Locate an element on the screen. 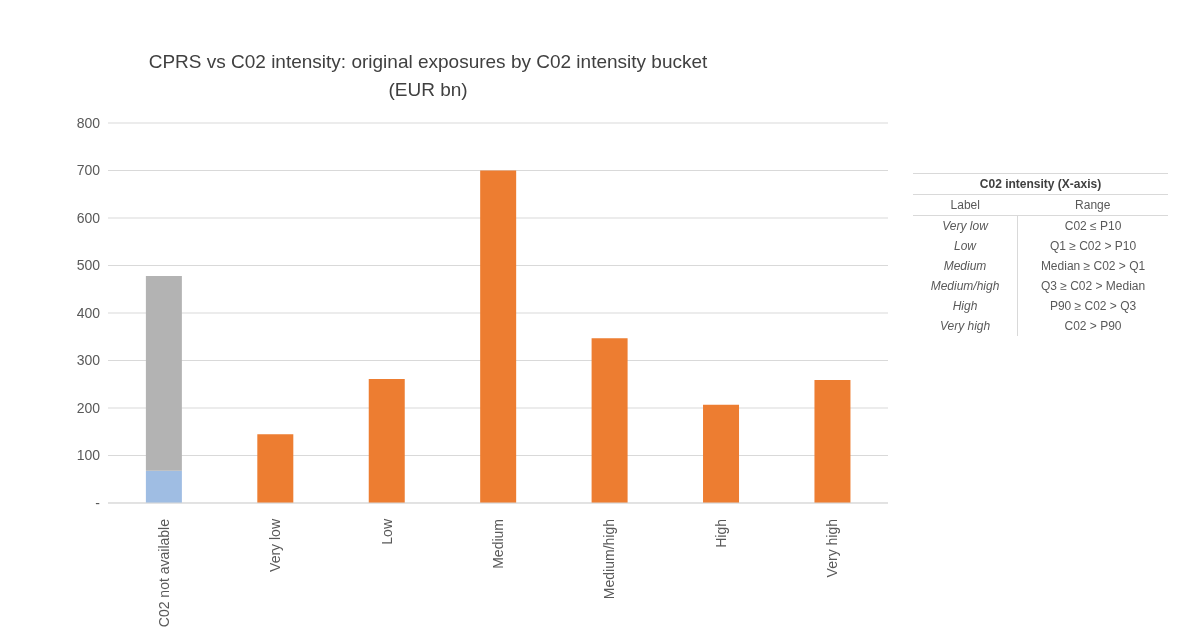 This screenshot has width=1196, height=633. chart-title: CPRS vs C02 intensity: original exposures by C02 intensity bucket (EUR bn) is located at coordinates (428, 76).